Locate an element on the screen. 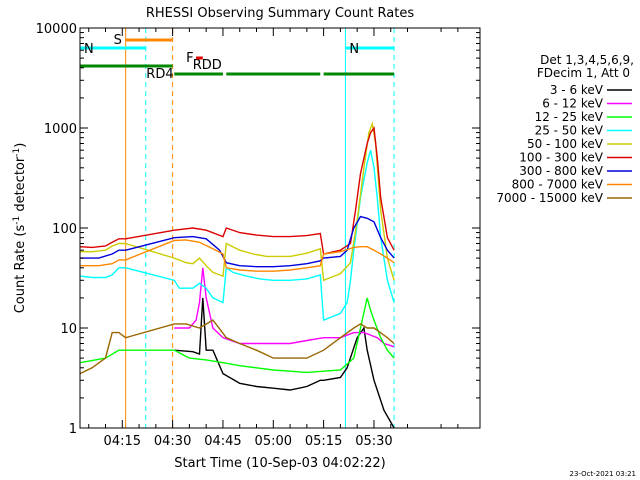 This screenshot has width=640, height=480. chart-title: RHESSI Observing Summary Count Rates is located at coordinates (280, 13).